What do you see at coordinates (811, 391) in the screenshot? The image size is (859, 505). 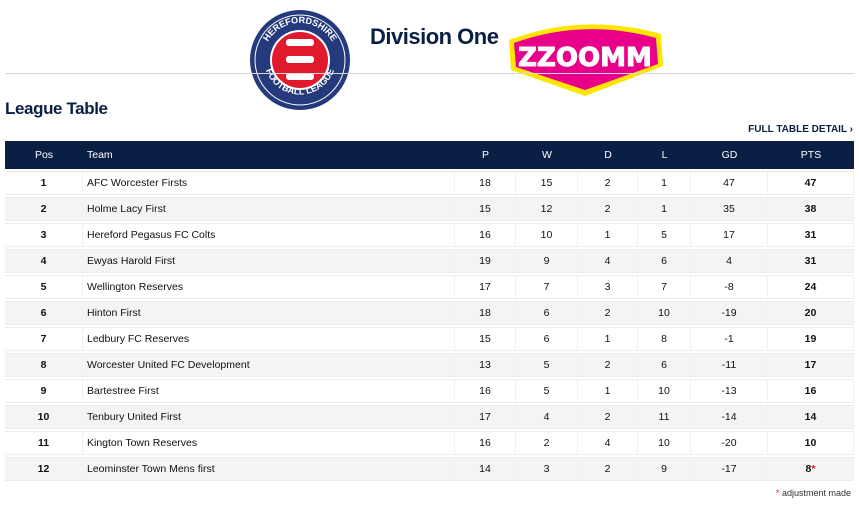 I see `cell-pts: 16` at bounding box center [811, 391].